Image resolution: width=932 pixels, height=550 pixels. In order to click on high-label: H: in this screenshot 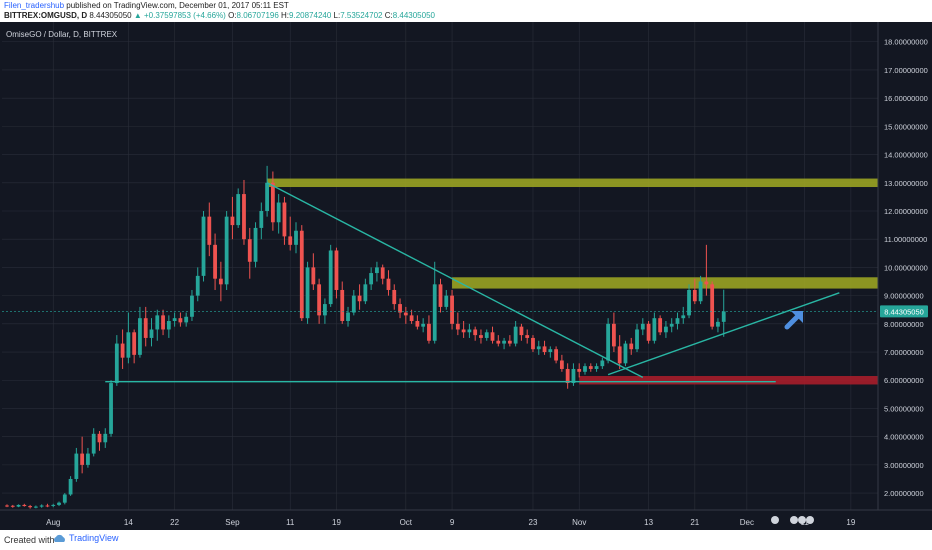, I will do `click(285, 15)`.